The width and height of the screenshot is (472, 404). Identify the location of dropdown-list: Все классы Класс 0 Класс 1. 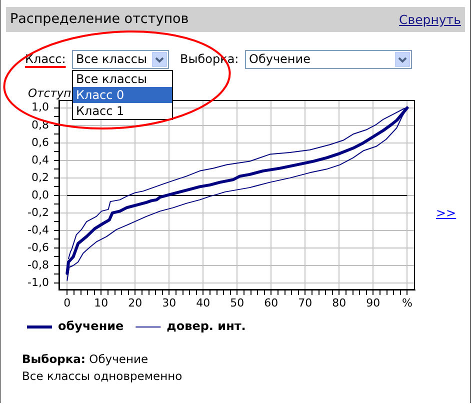
(122, 95).